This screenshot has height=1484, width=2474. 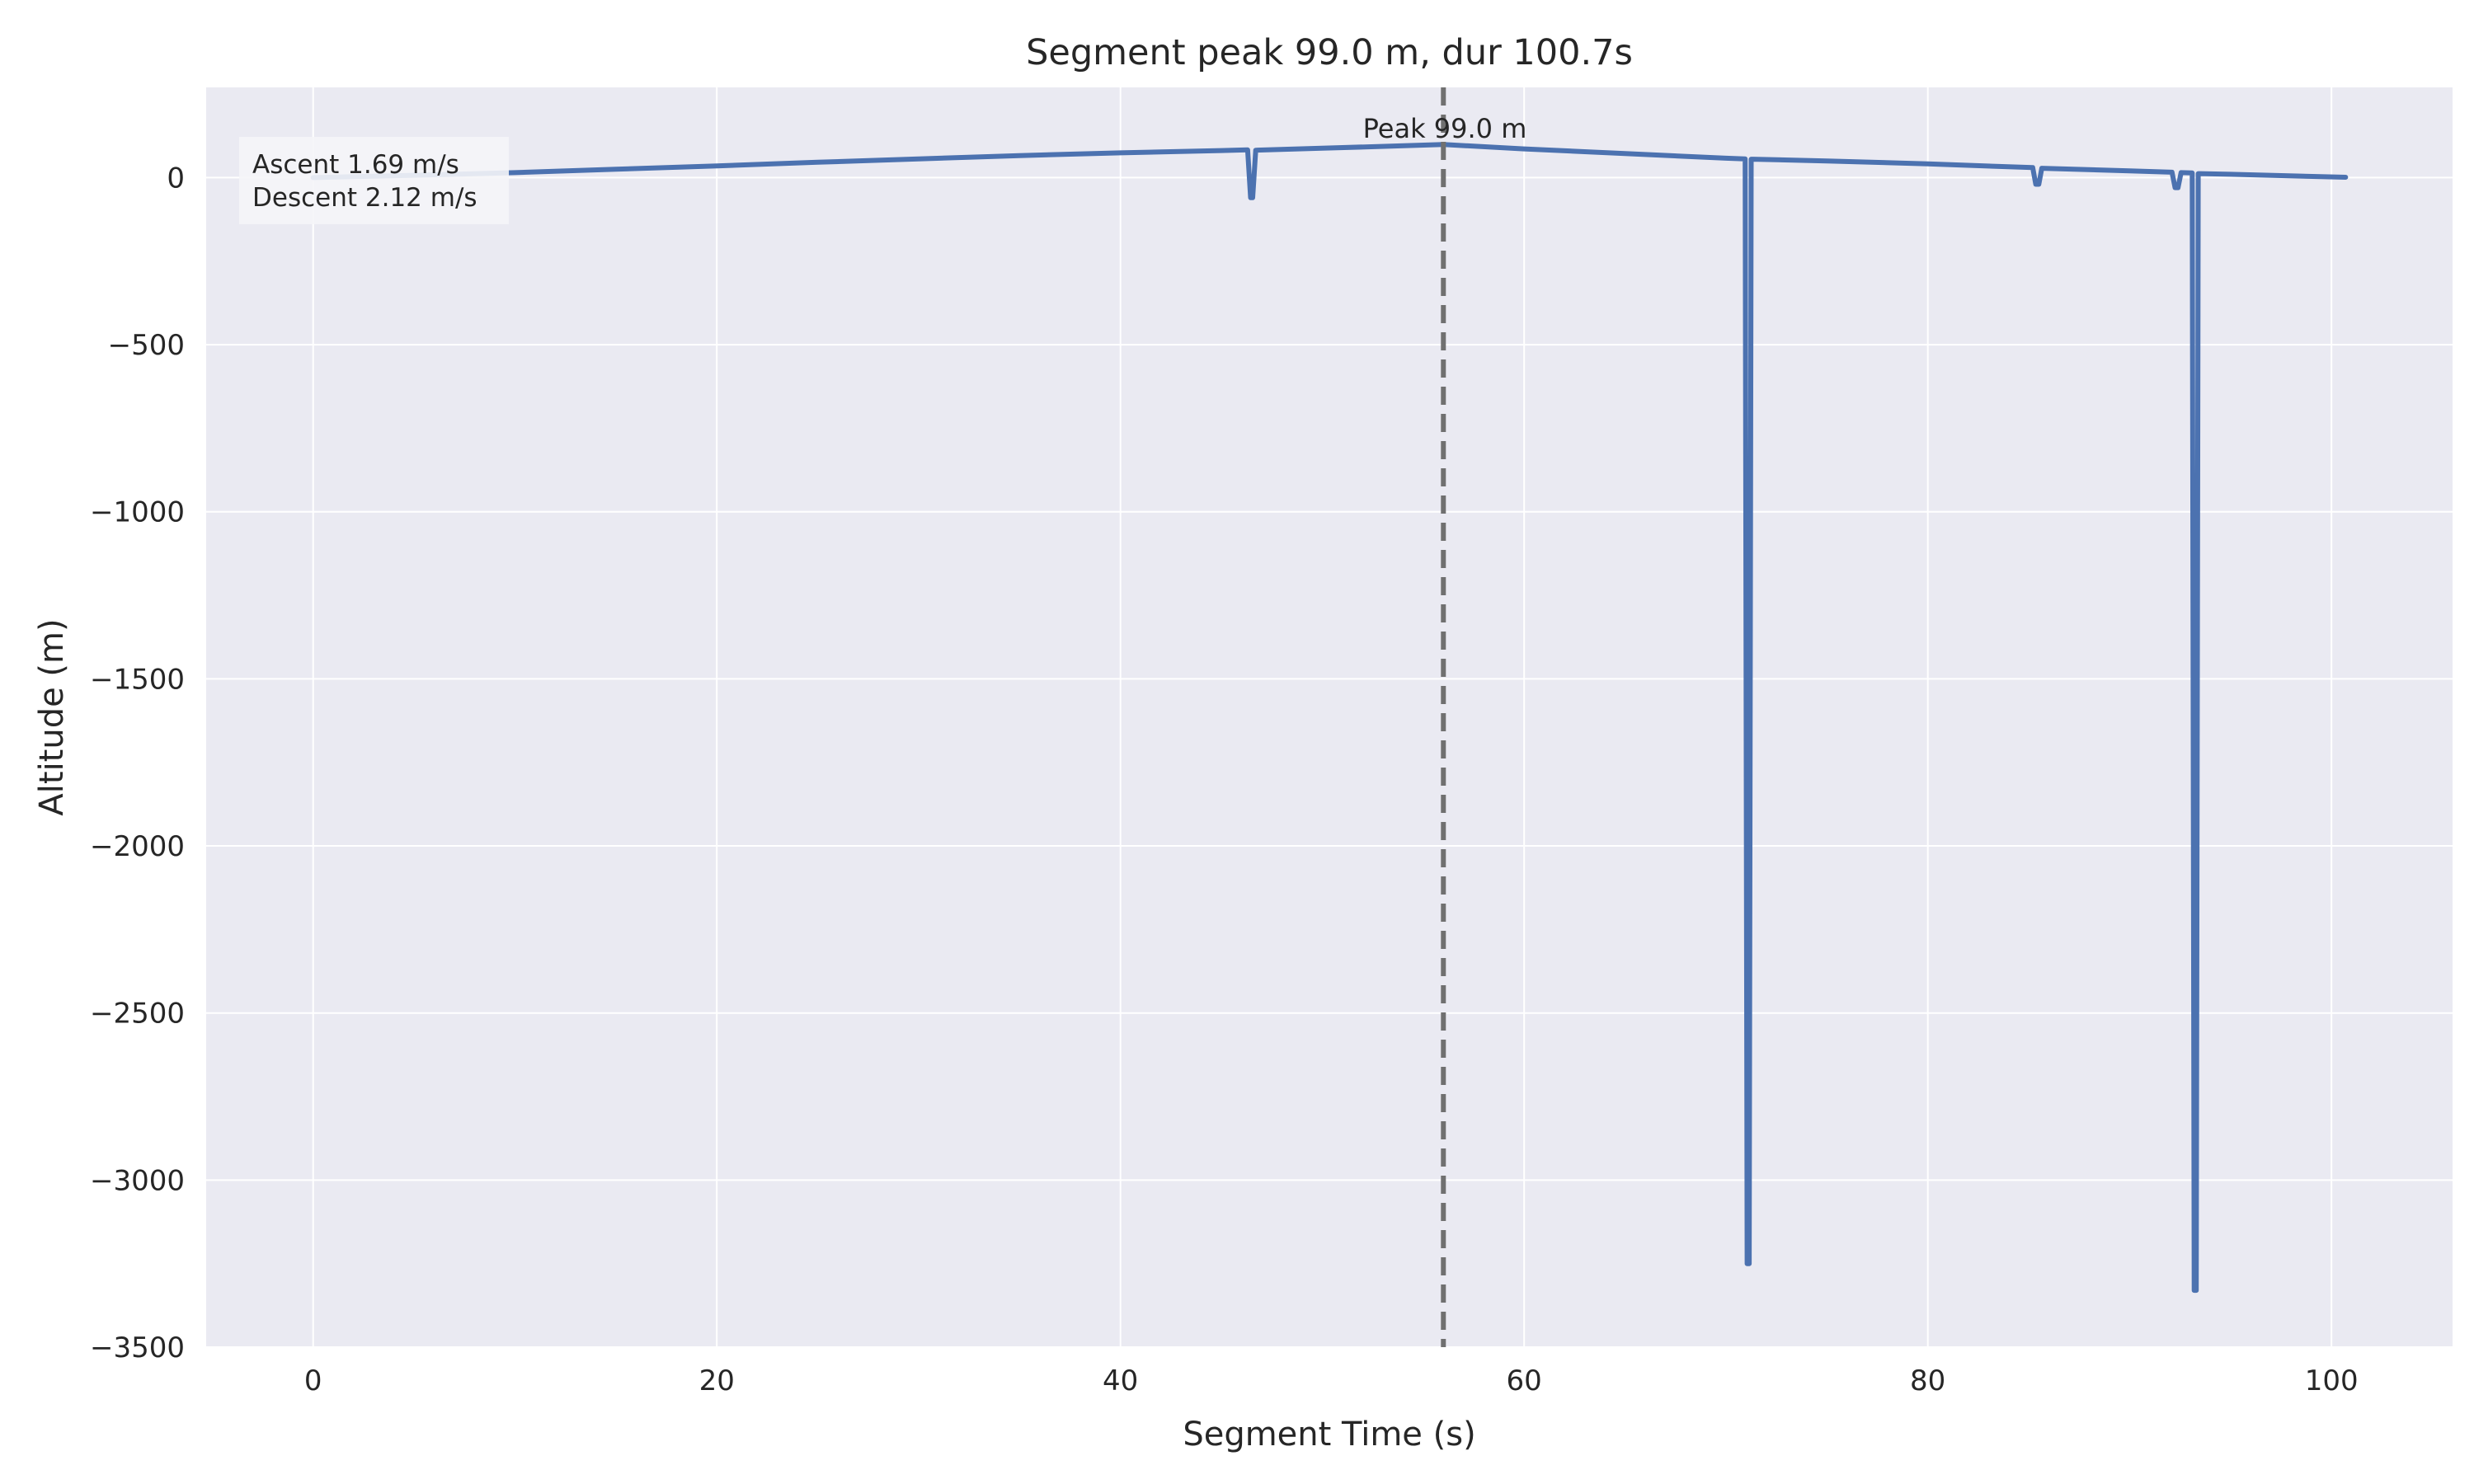 What do you see at coordinates (355, 165) in the screenshot?
I see `ascent-rate-text: Ascent 1.69 m/s` at bounding box center [355, 165].